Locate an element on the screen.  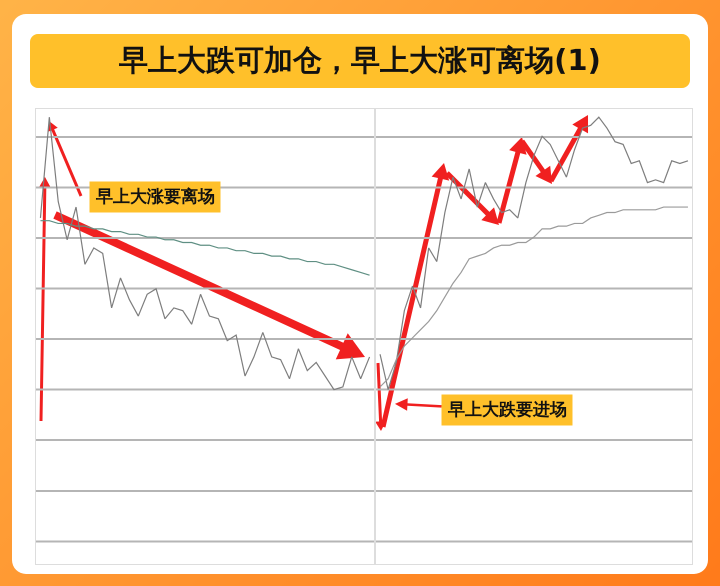
annotation: 早上大涨要离场 is located at coordinates (155, 197).